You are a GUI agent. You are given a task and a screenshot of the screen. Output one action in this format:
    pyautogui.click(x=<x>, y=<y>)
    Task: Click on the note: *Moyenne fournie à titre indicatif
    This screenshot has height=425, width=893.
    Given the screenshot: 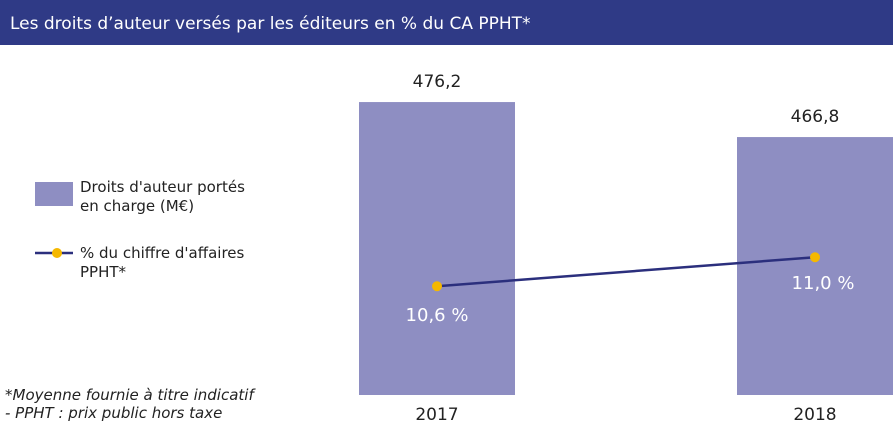 What is the action you would take?
    pyautogui.click(x=130, y=395)
    